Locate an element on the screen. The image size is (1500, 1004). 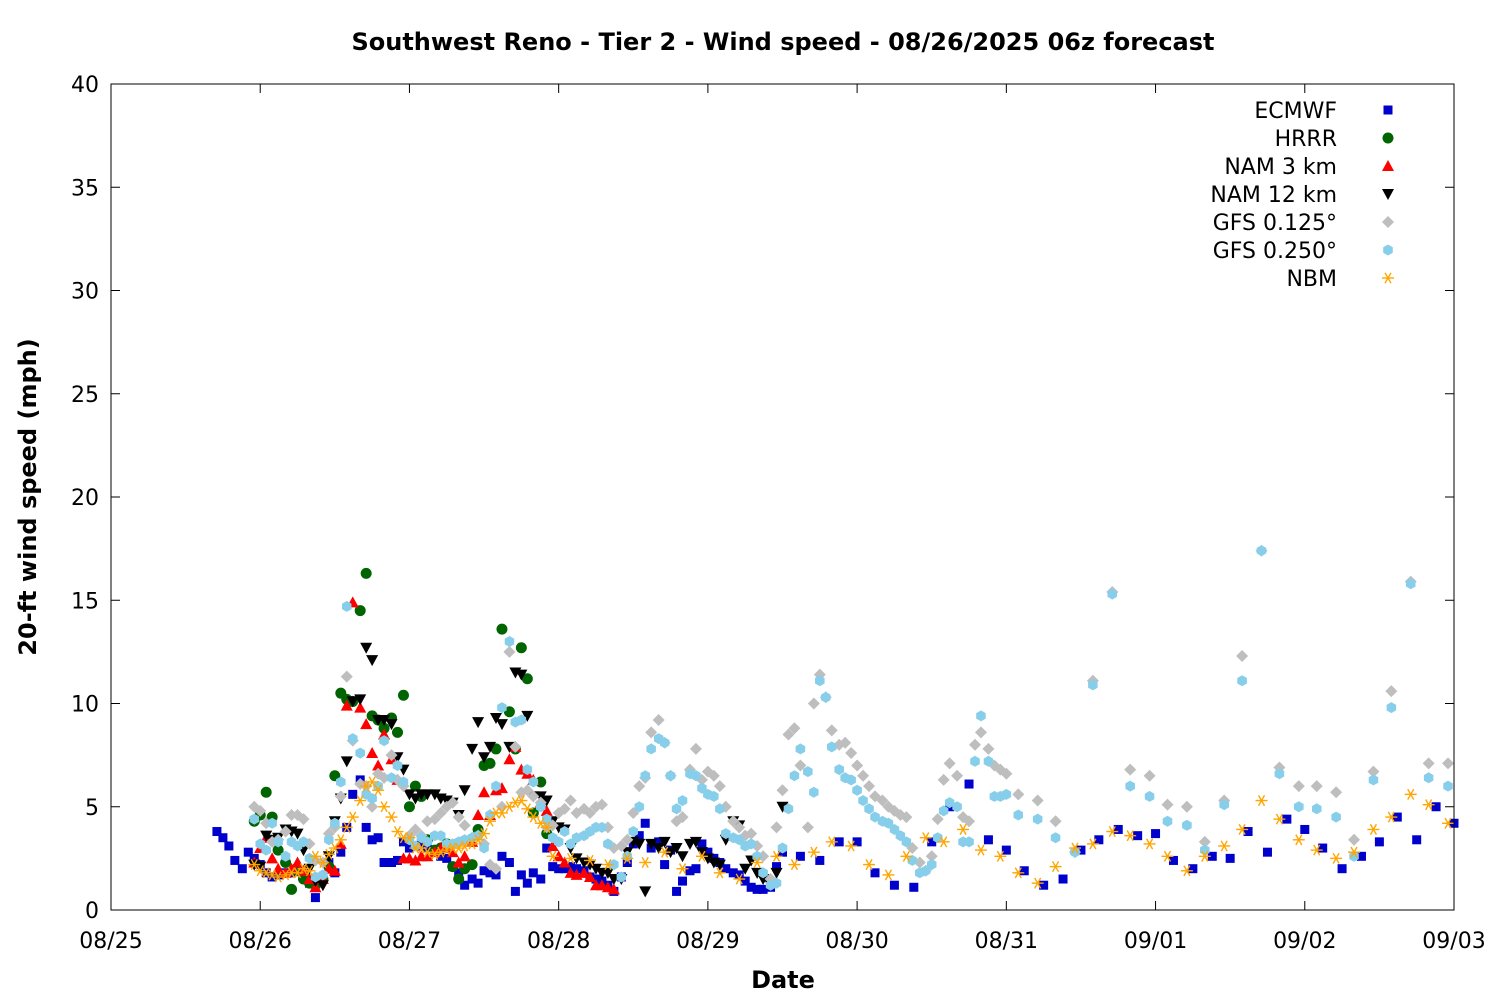
legend-label-gfs-0-250: GFS 0.250° is located at coordinates (1275, 251).